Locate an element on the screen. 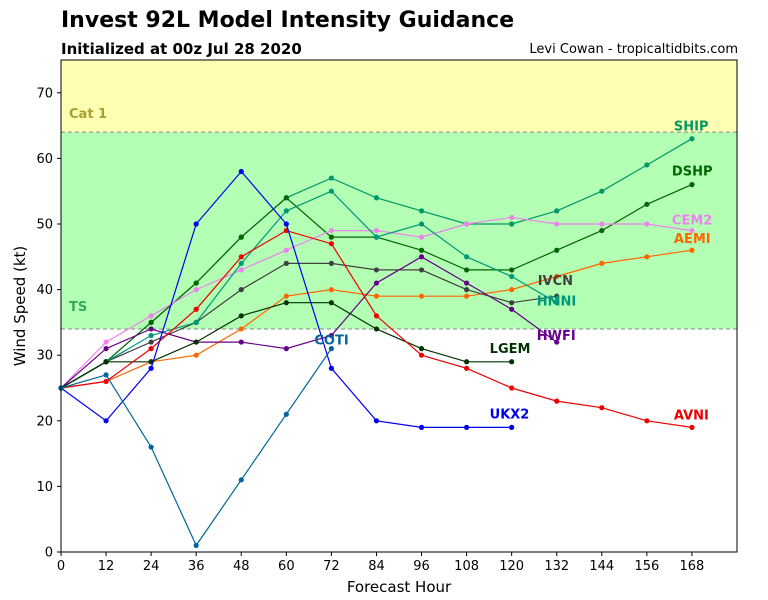  y-tick-label: 70 is located at coordinates (44, 93).